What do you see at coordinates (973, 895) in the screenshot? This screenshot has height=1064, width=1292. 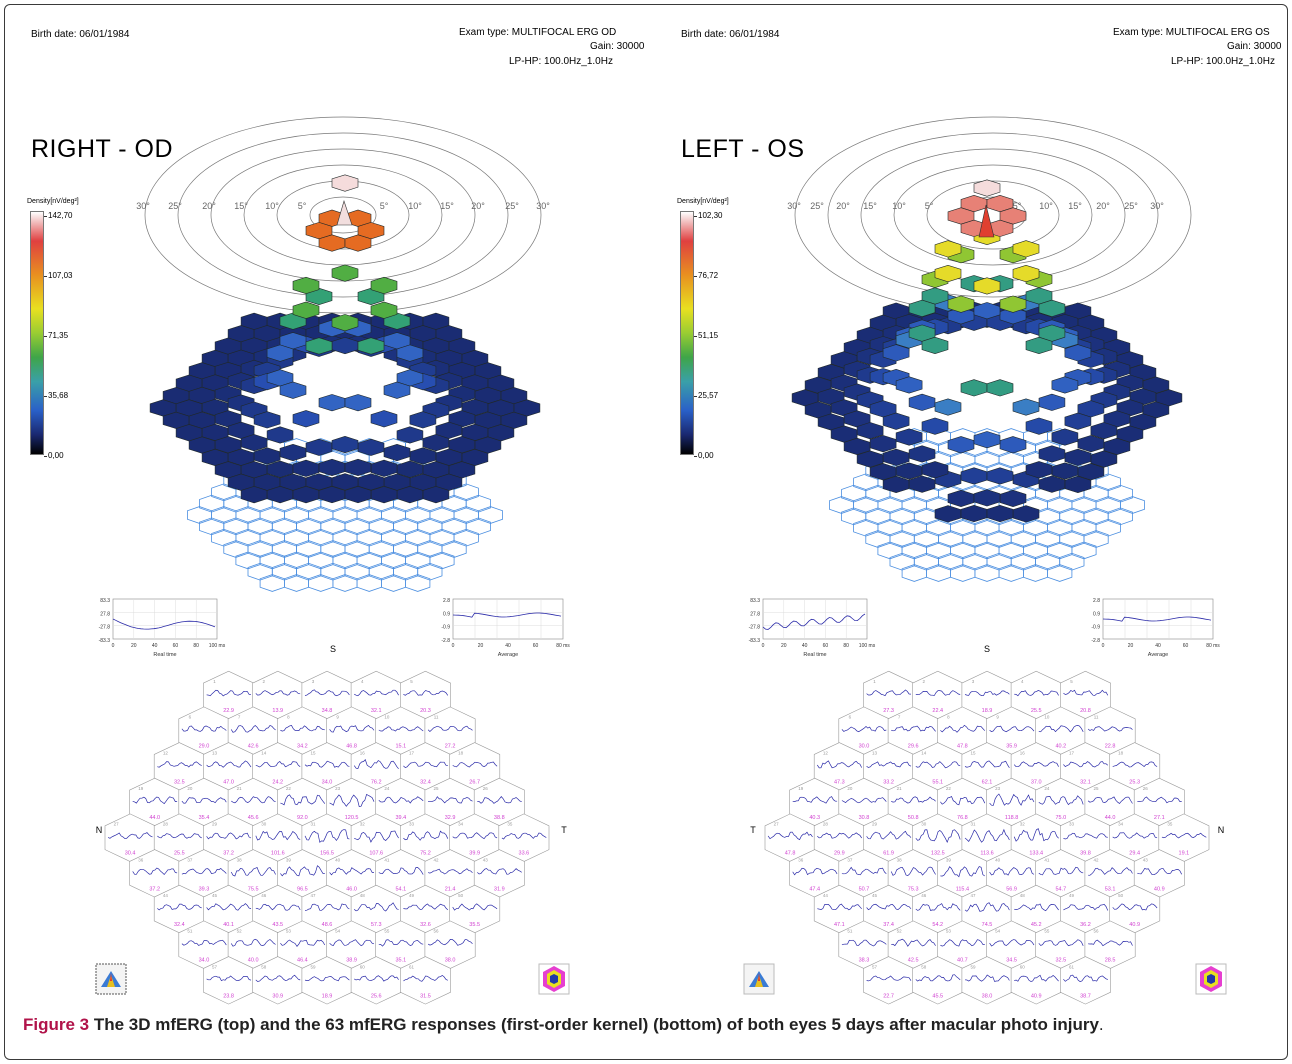 I see `cell-index: 47` at bounding box center [973, 895].